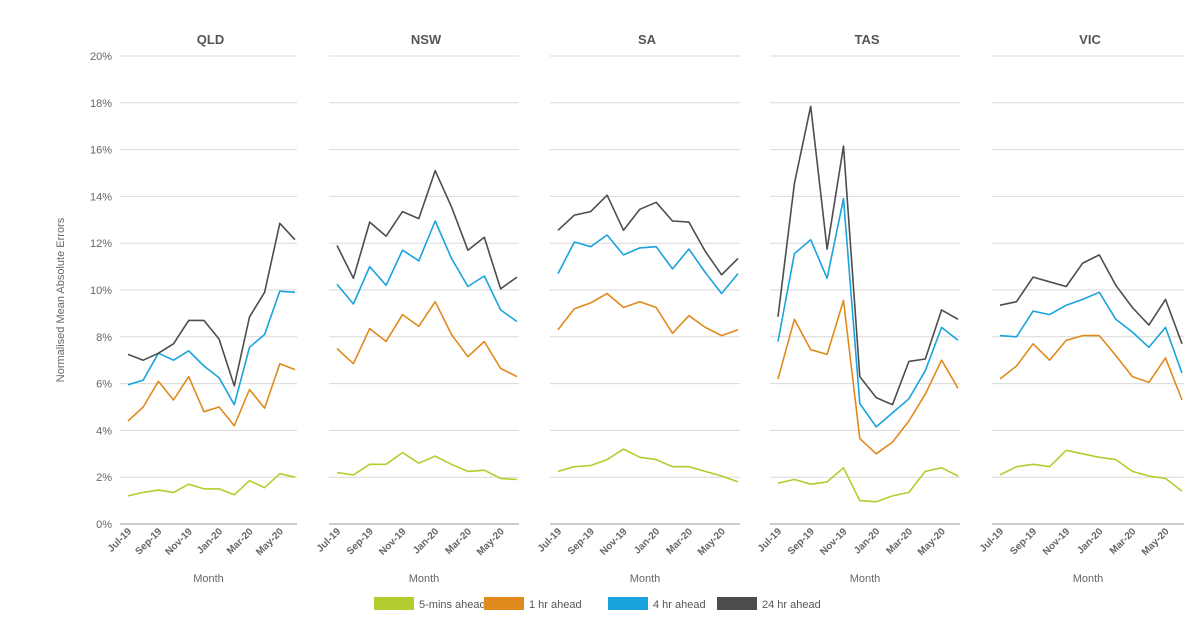 The height and width of the screenshot is (633, 1200). I want to click on legend-label: 4 hr ahead, so click(679, 605).